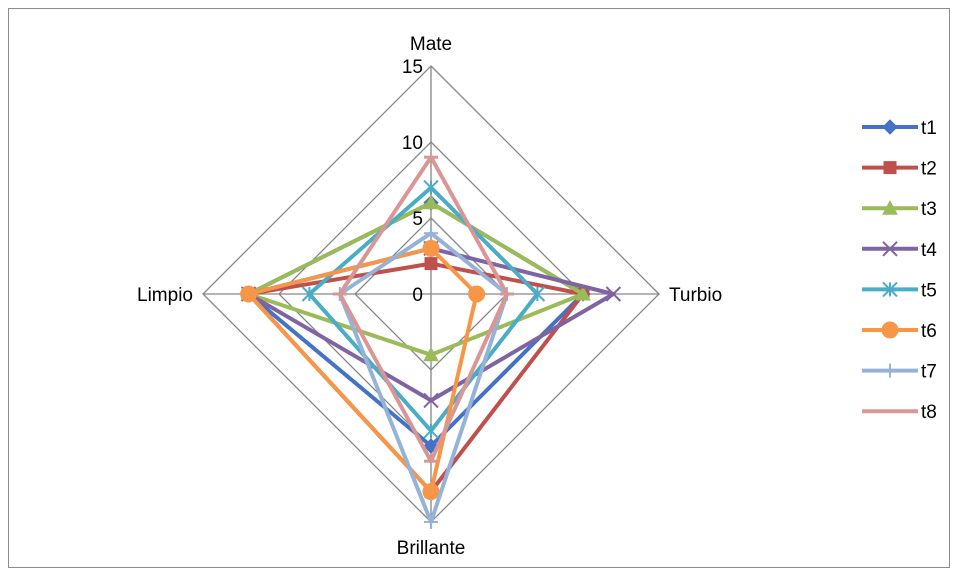 The image size is (959, 574). What do you see at coordinates (431, 202) in the screenshot?
I see `point-t3-mate` at bounding box center [431, 202].